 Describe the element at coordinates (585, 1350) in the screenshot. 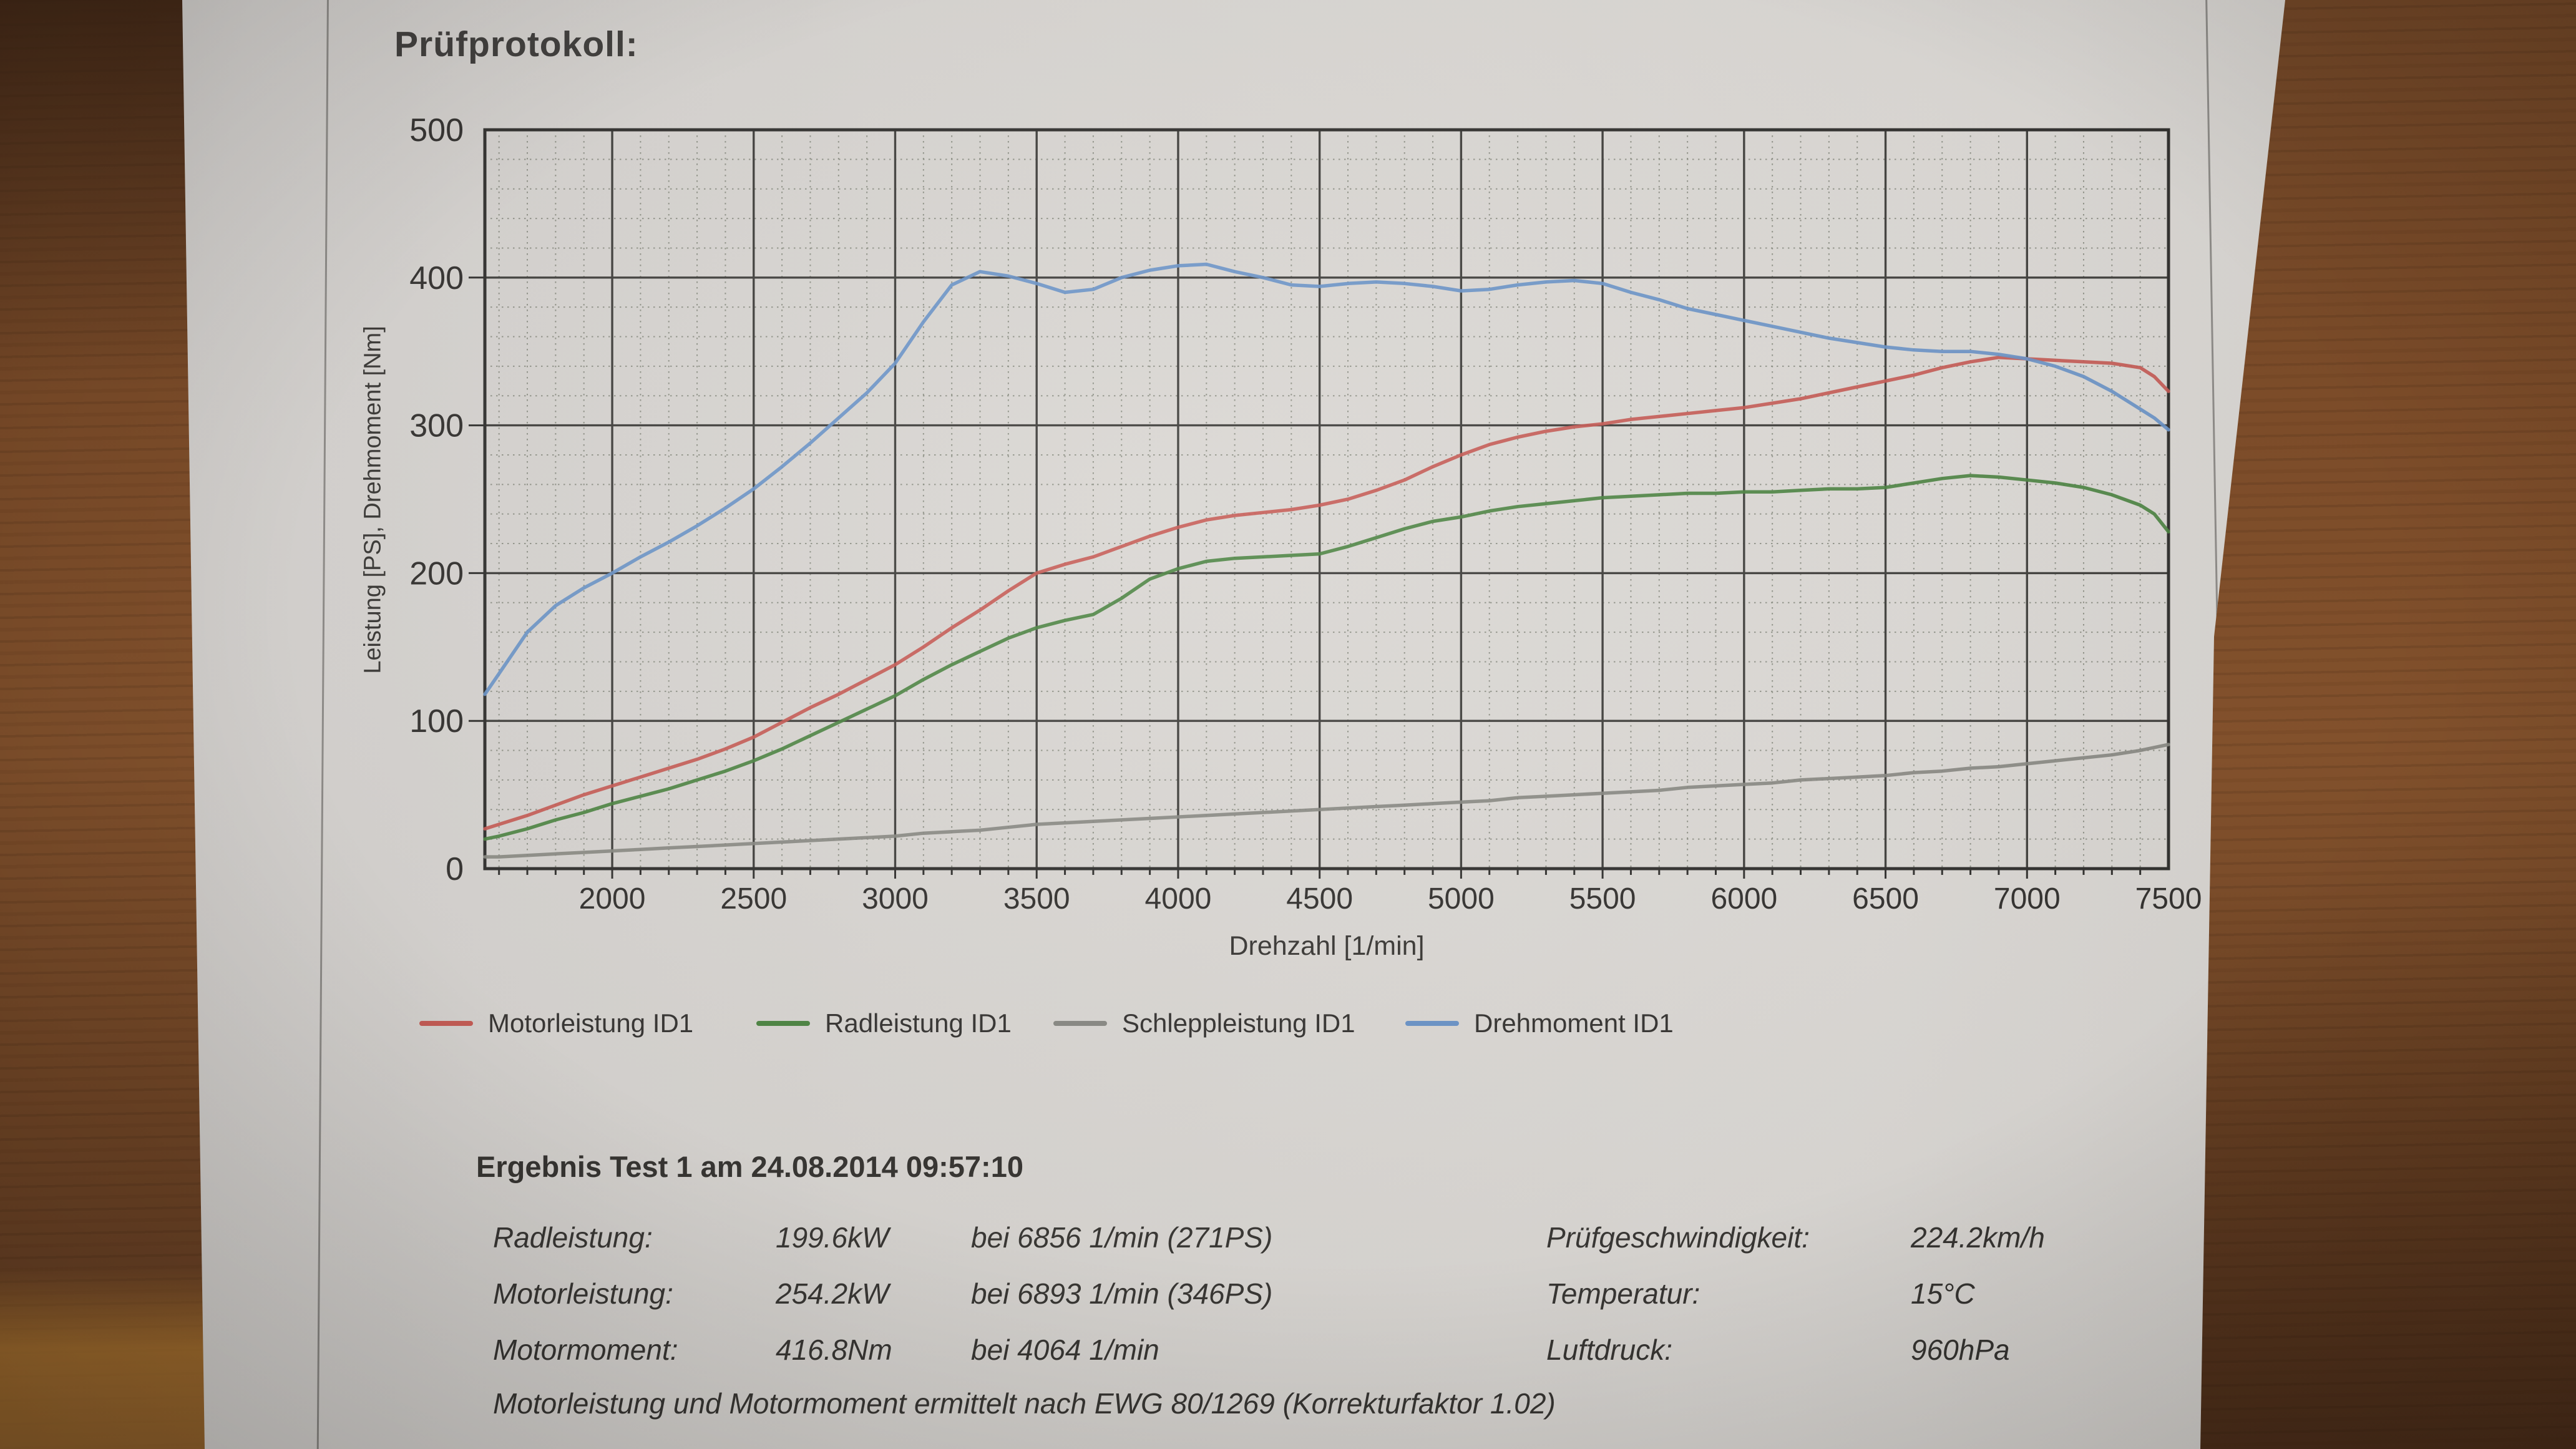

I see `result-label: Motormoment:` at that location.